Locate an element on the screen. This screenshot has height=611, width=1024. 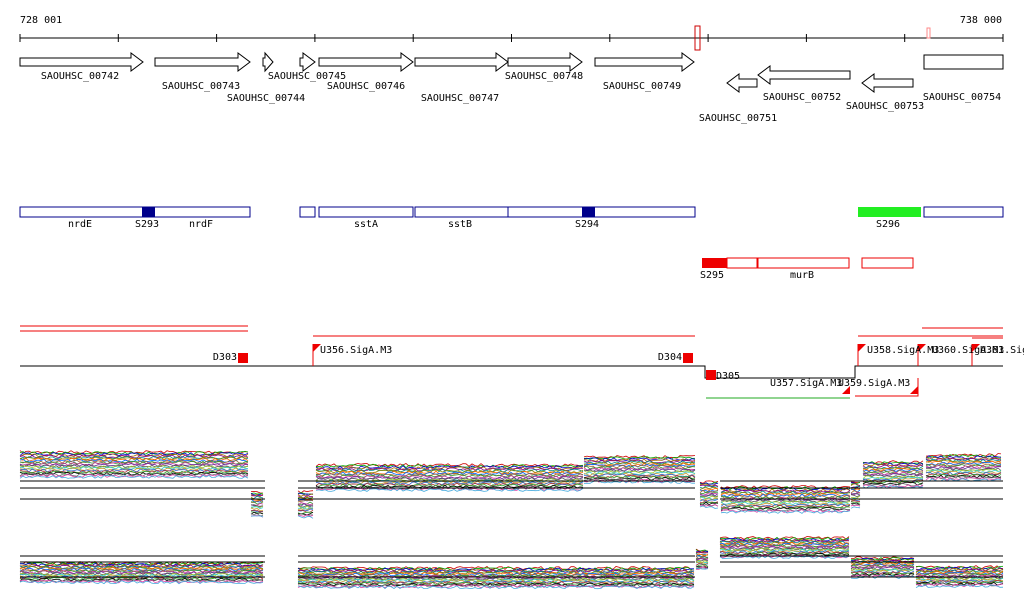
feature-label: sstA is located at coordinates (366, 224).